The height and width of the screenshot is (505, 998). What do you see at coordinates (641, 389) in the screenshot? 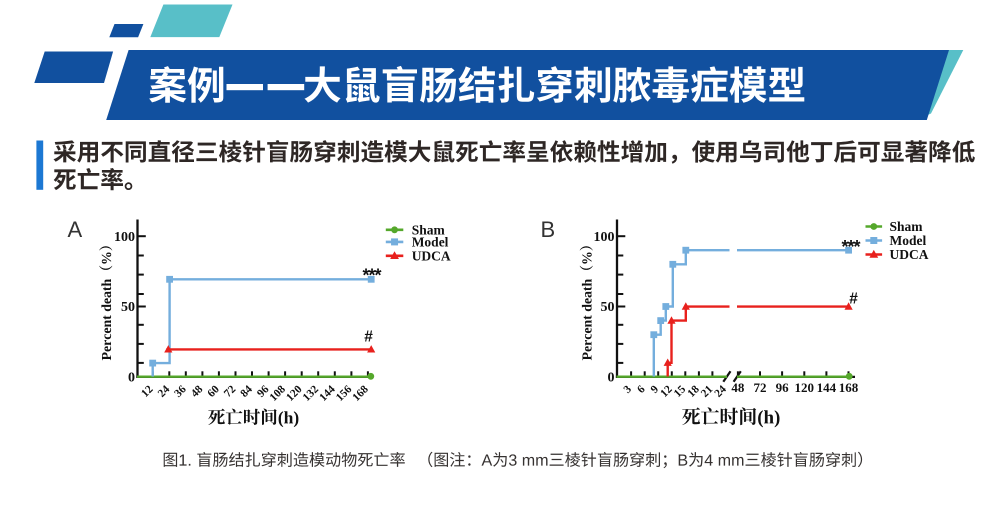
I see `svg-text: 6` at bounding box center [641, 389].